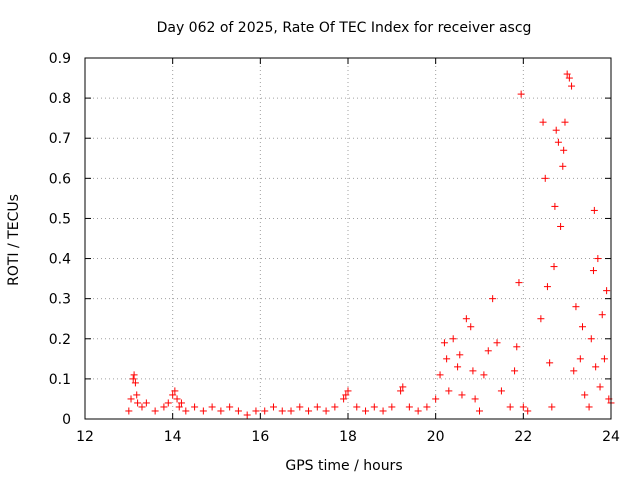 The height and width of the screenshot is (480, 640). Describe the element at coordinates (60, 219) in the screenshot. I see `y-tick-label: 0.5` at that location.